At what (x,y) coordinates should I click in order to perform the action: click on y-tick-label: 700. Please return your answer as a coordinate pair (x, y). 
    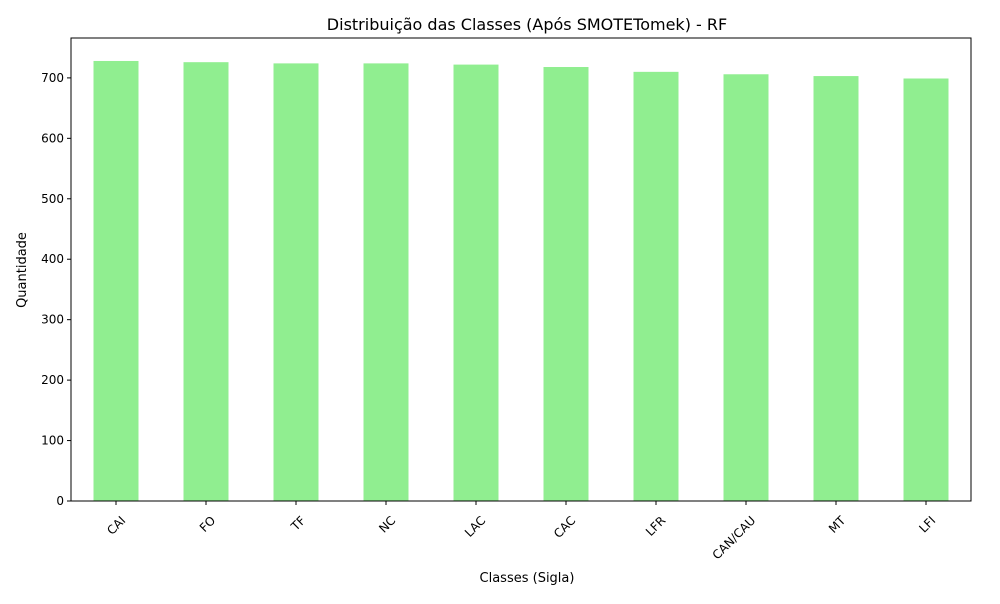
    Looking at the image, I should click on (52, 78).